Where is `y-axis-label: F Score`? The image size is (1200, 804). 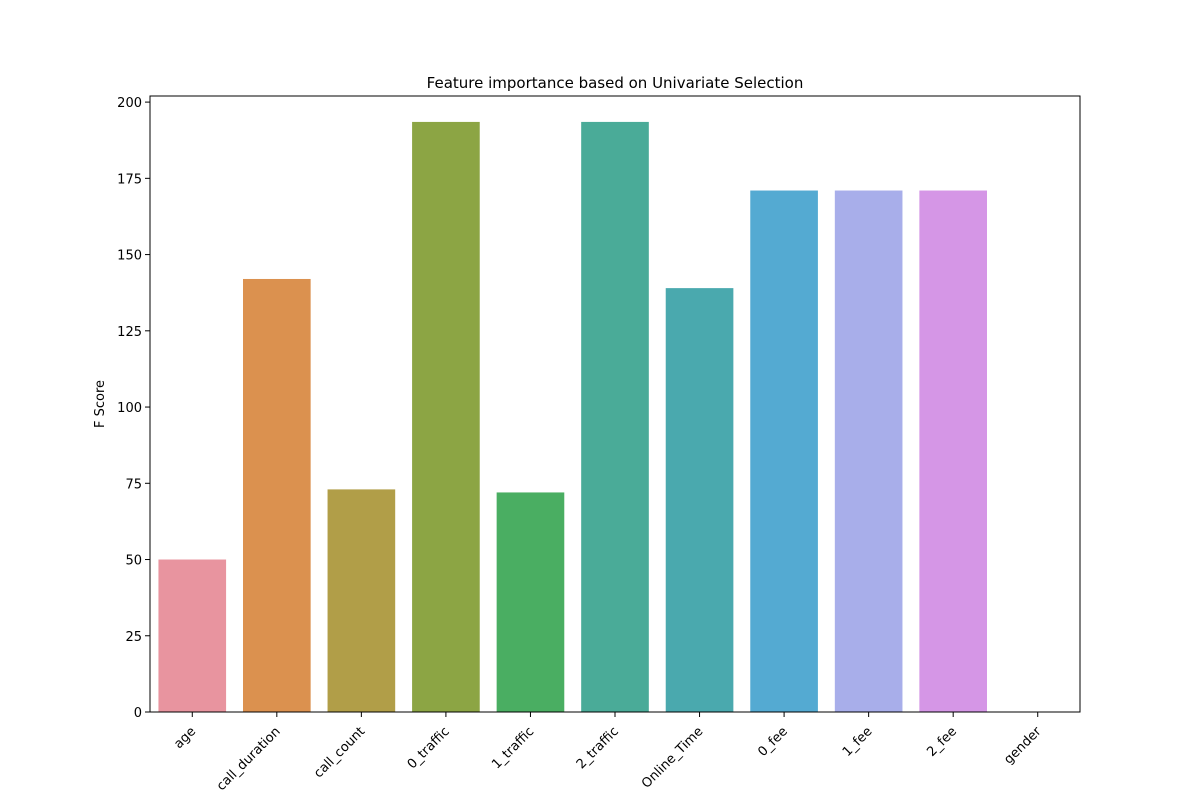 y-axis-label: F Score is located at coordinates (100, 404).